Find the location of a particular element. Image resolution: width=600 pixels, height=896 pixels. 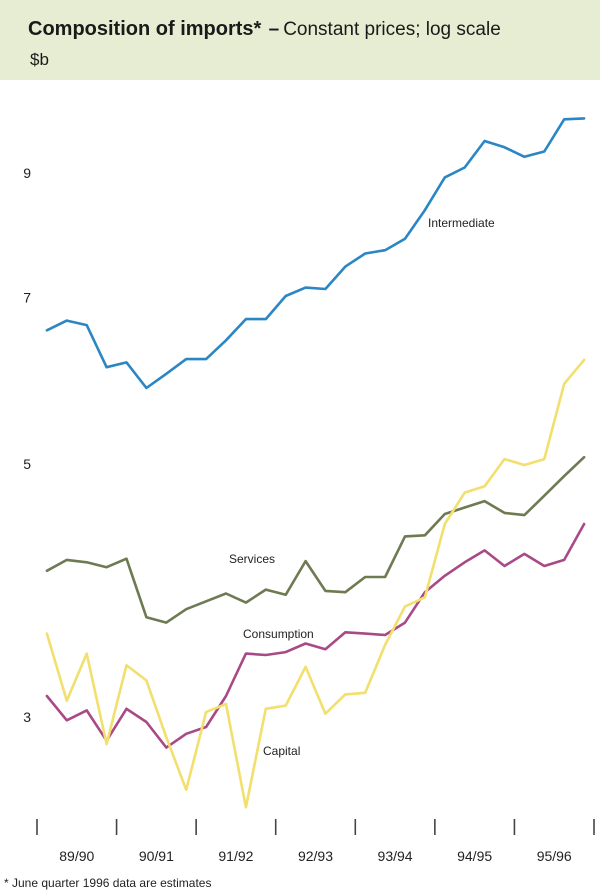

series-label-services: Services is located at coordinates (252, 559).